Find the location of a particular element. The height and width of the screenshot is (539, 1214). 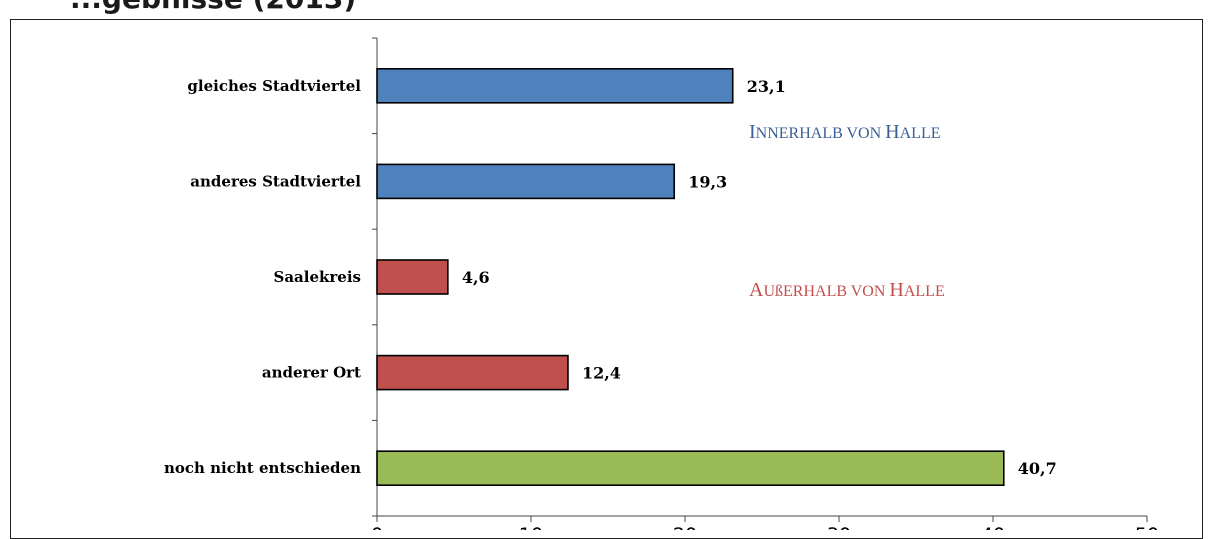

x-tick-label: 30 is located at coordinates (839, 527).